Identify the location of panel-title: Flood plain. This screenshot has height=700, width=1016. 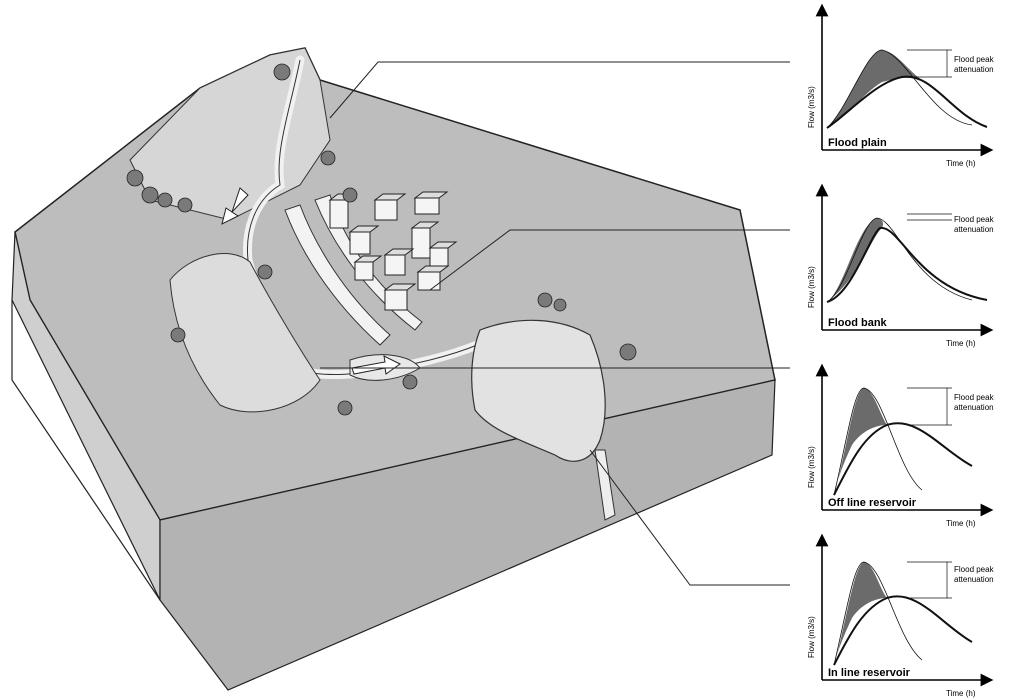
(857, 143).